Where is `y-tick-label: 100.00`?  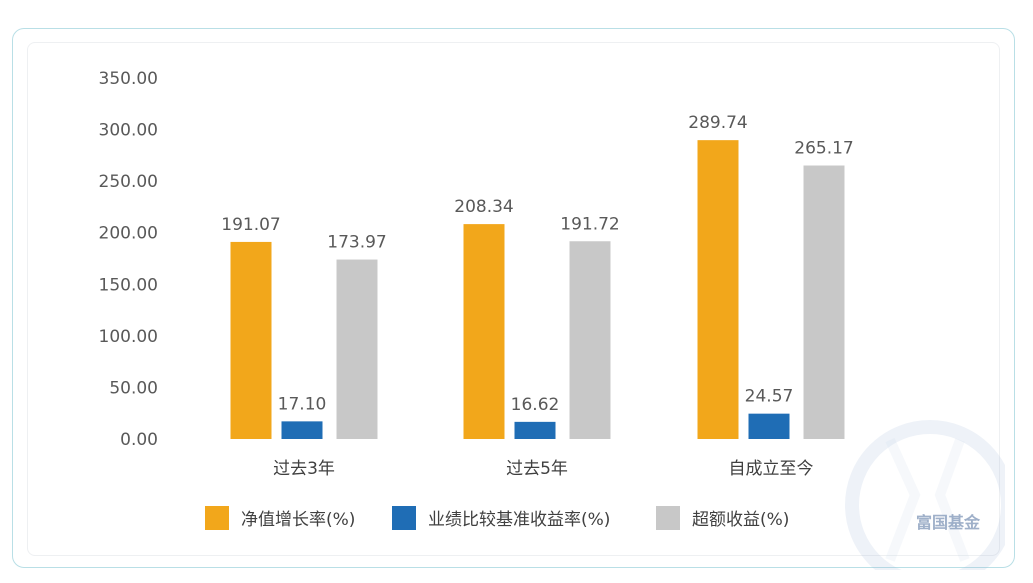
y-tick-label: 100.00 is located at coordinates (128, 337).